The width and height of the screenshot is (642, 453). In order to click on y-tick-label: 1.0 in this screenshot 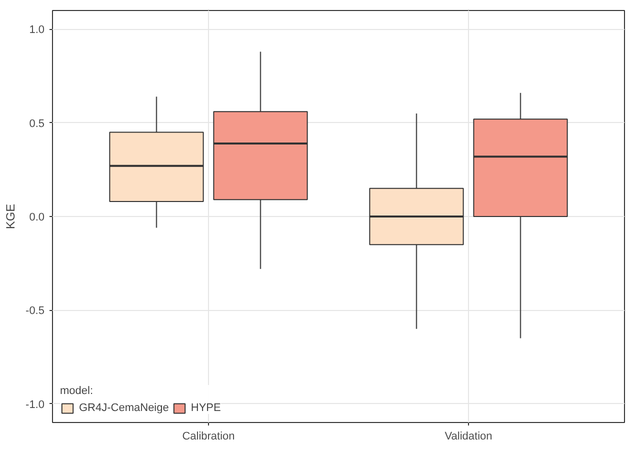, I will do `click(37, 30)`.